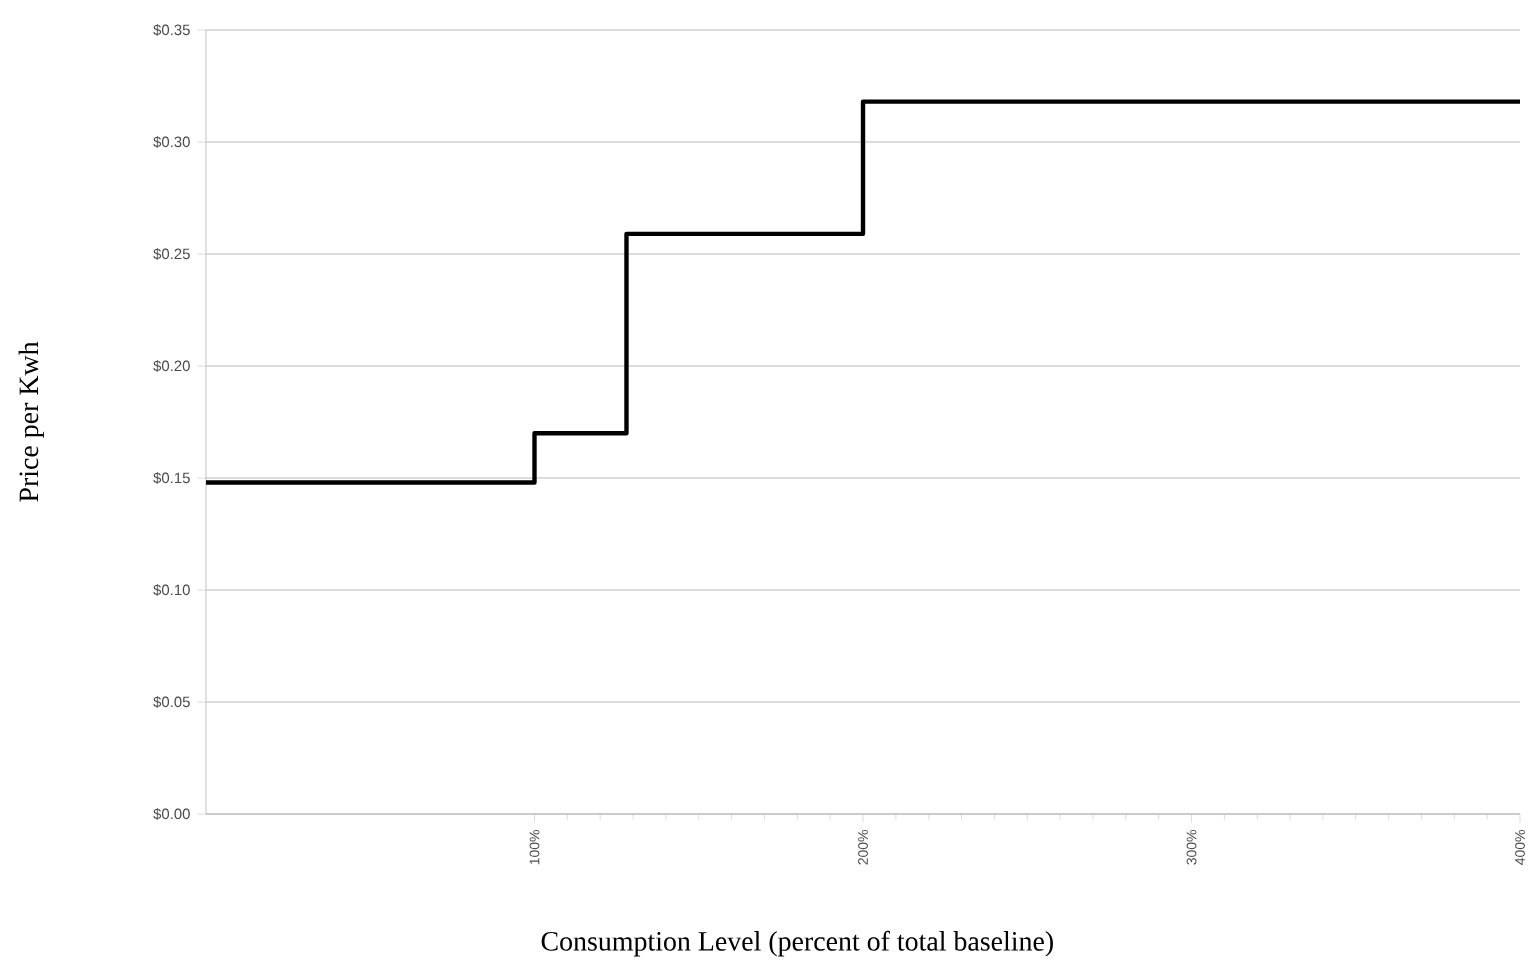 The height and width of the screenshot is (974, 1534). What do you see at coordinates (797, 943) in the screenshot?
I see `x-axis-title: Consumption Level (percent of total baseline)` at bounding box center [797, 943].